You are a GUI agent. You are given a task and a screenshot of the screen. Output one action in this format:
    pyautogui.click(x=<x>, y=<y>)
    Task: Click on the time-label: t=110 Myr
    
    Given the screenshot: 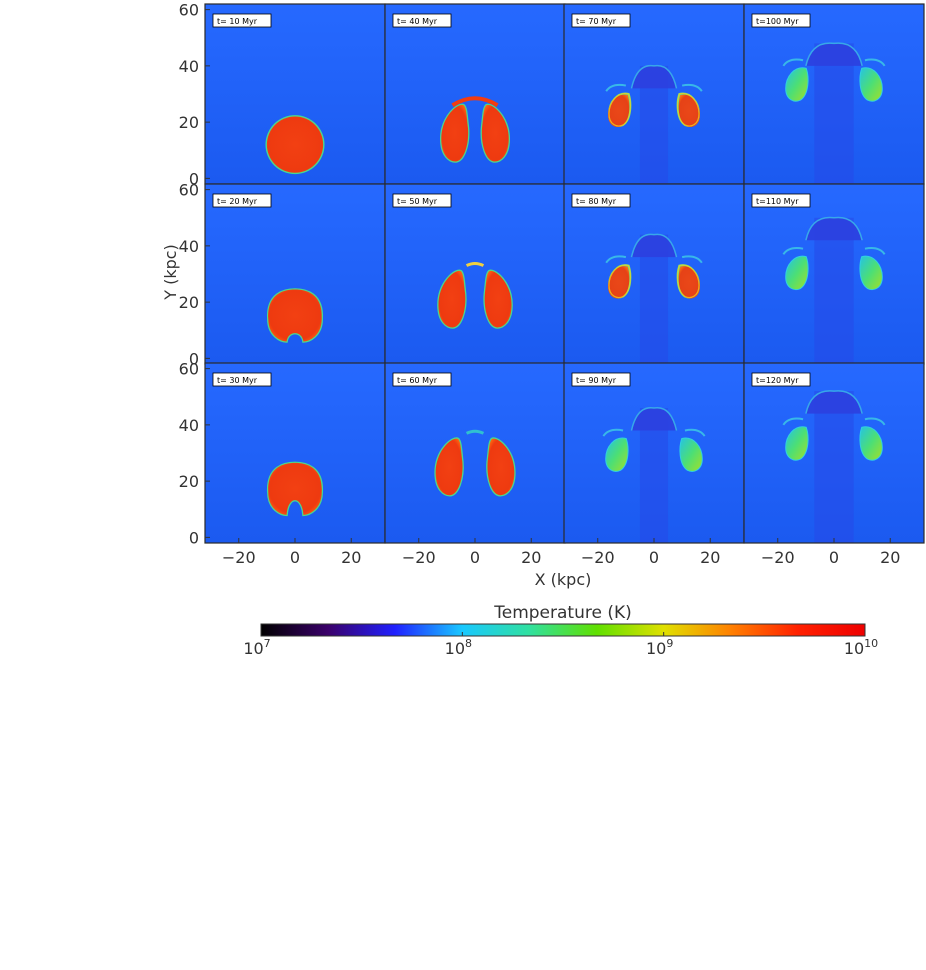 What is the action you would take?
    pyautogui.click(x=777, y=201)
    